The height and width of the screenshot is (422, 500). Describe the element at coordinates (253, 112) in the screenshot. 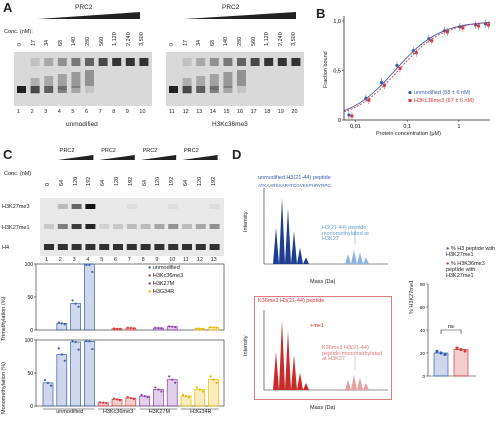

I see `lane-number: 17` at that location.